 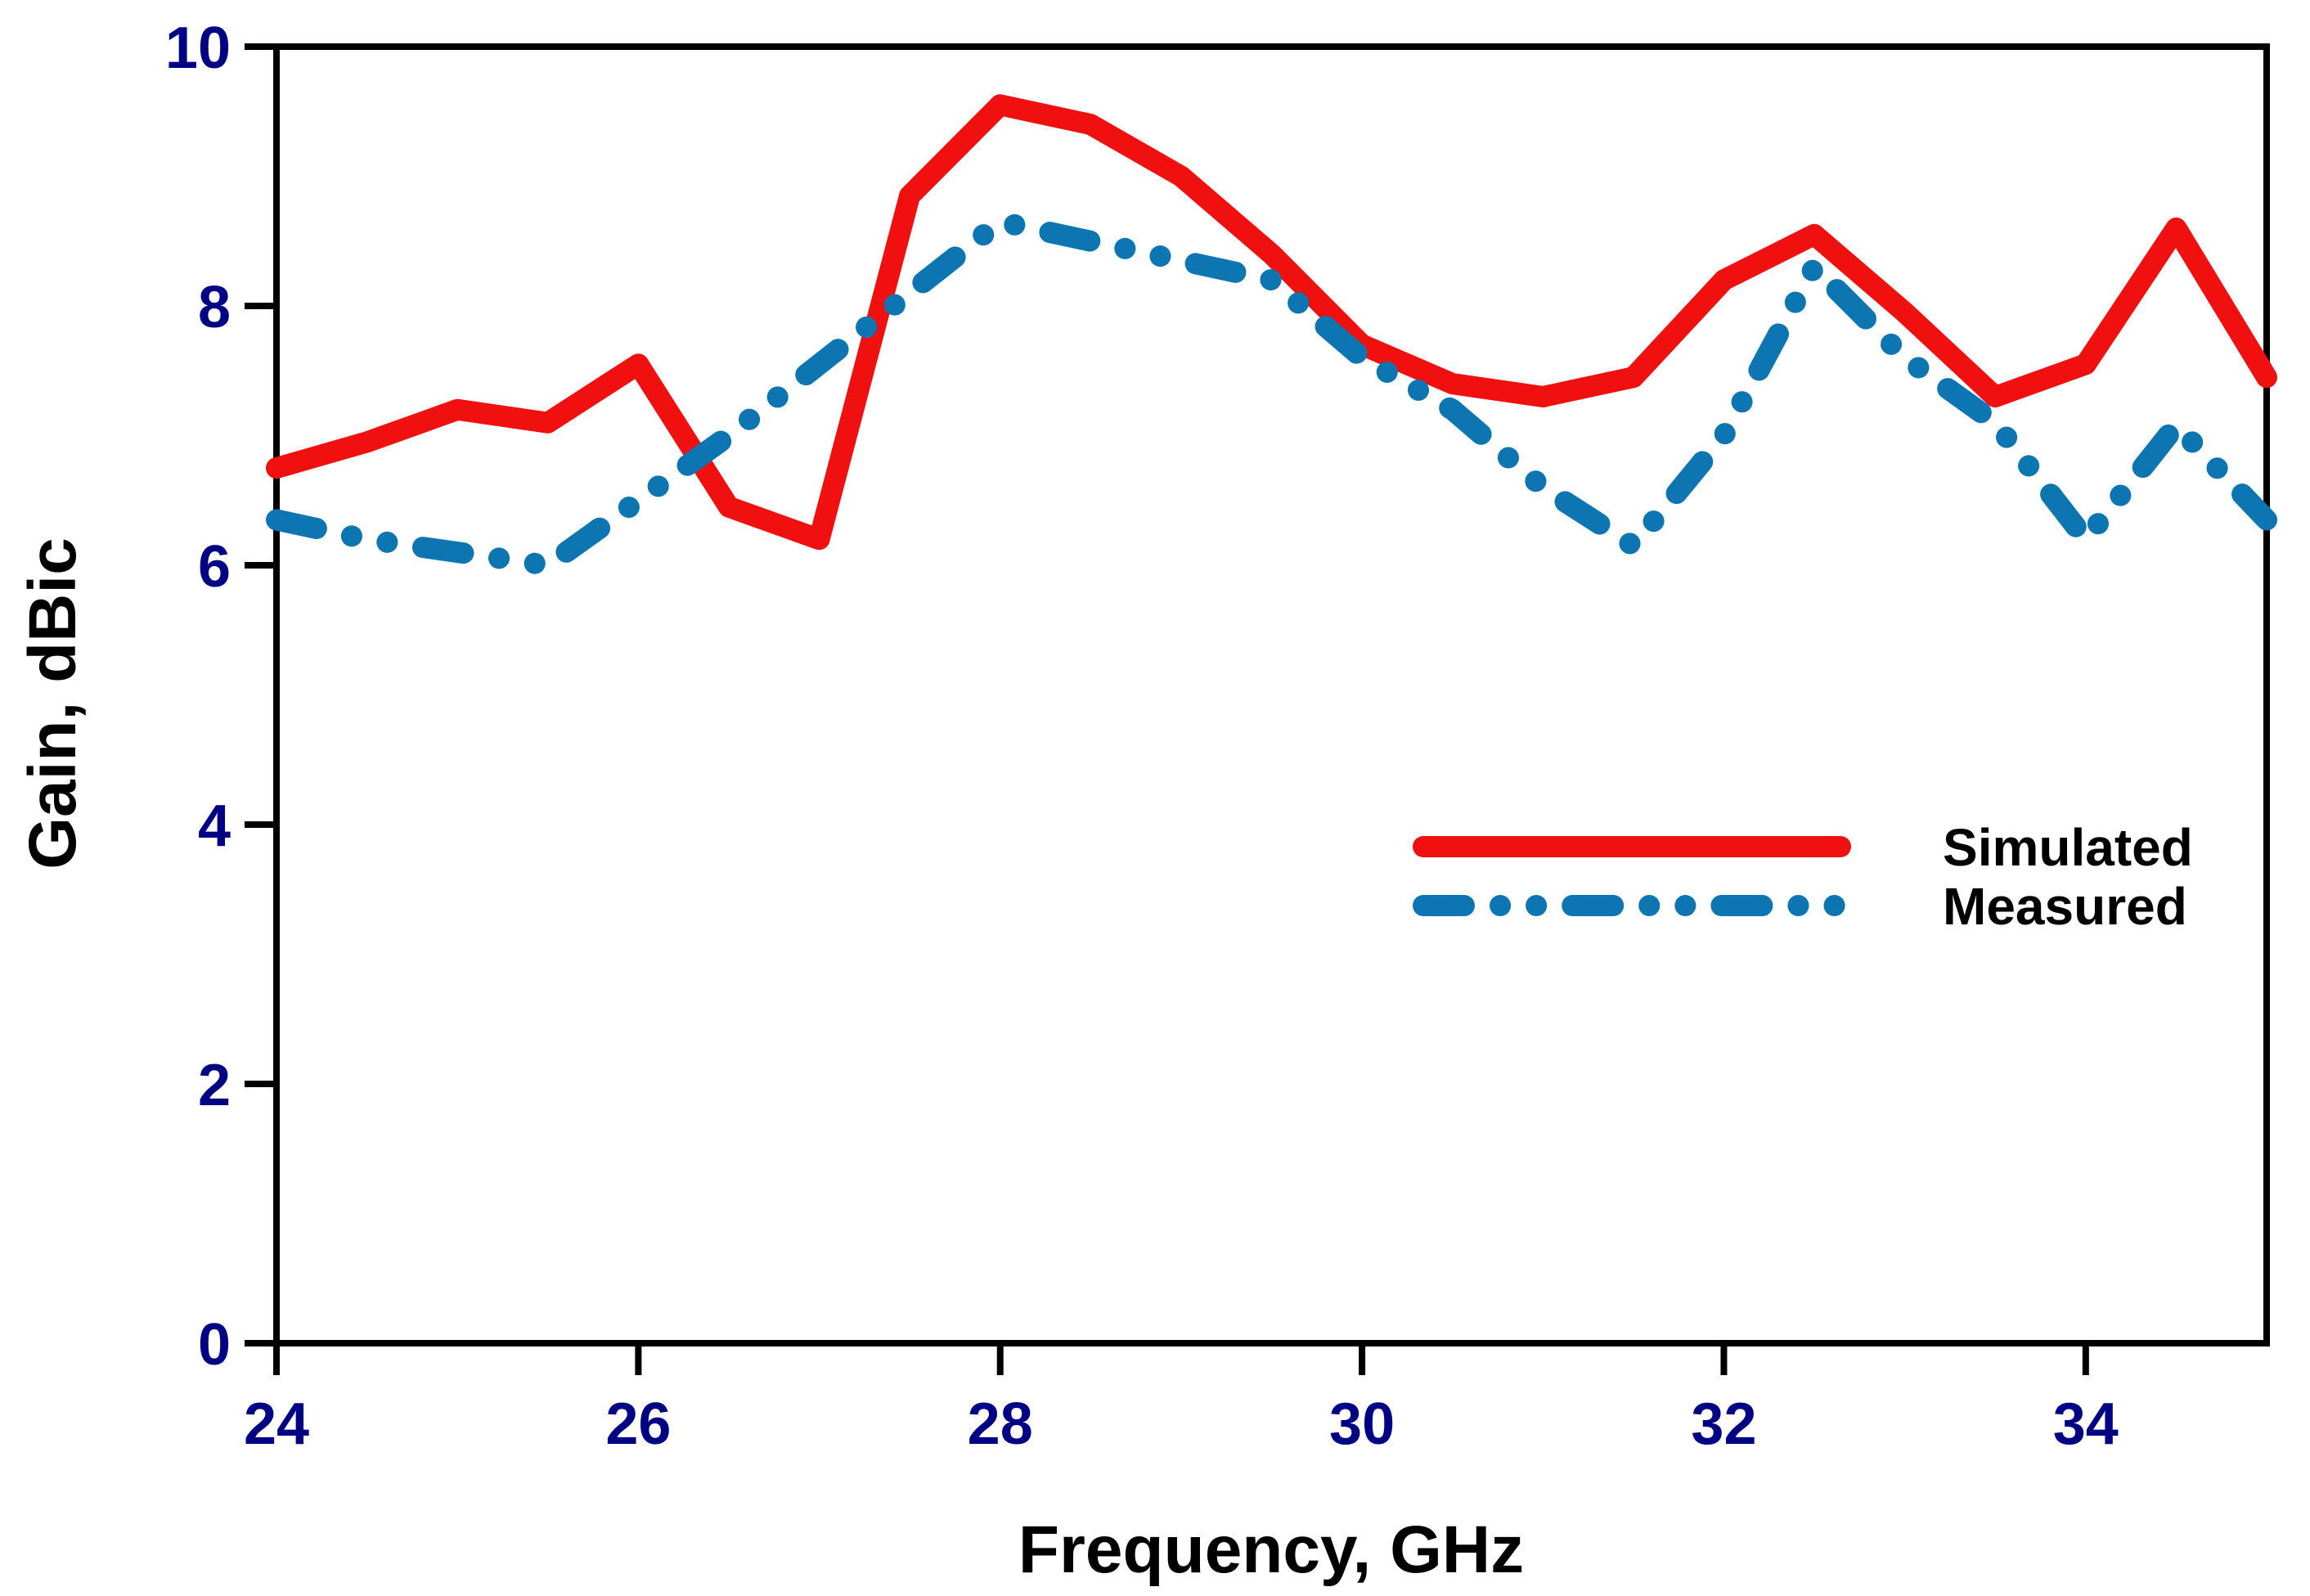 What do you see at coordinates (215, 826) in the screenshot?
I see `y-tick-label: 4` at bounding box center [215, 826].